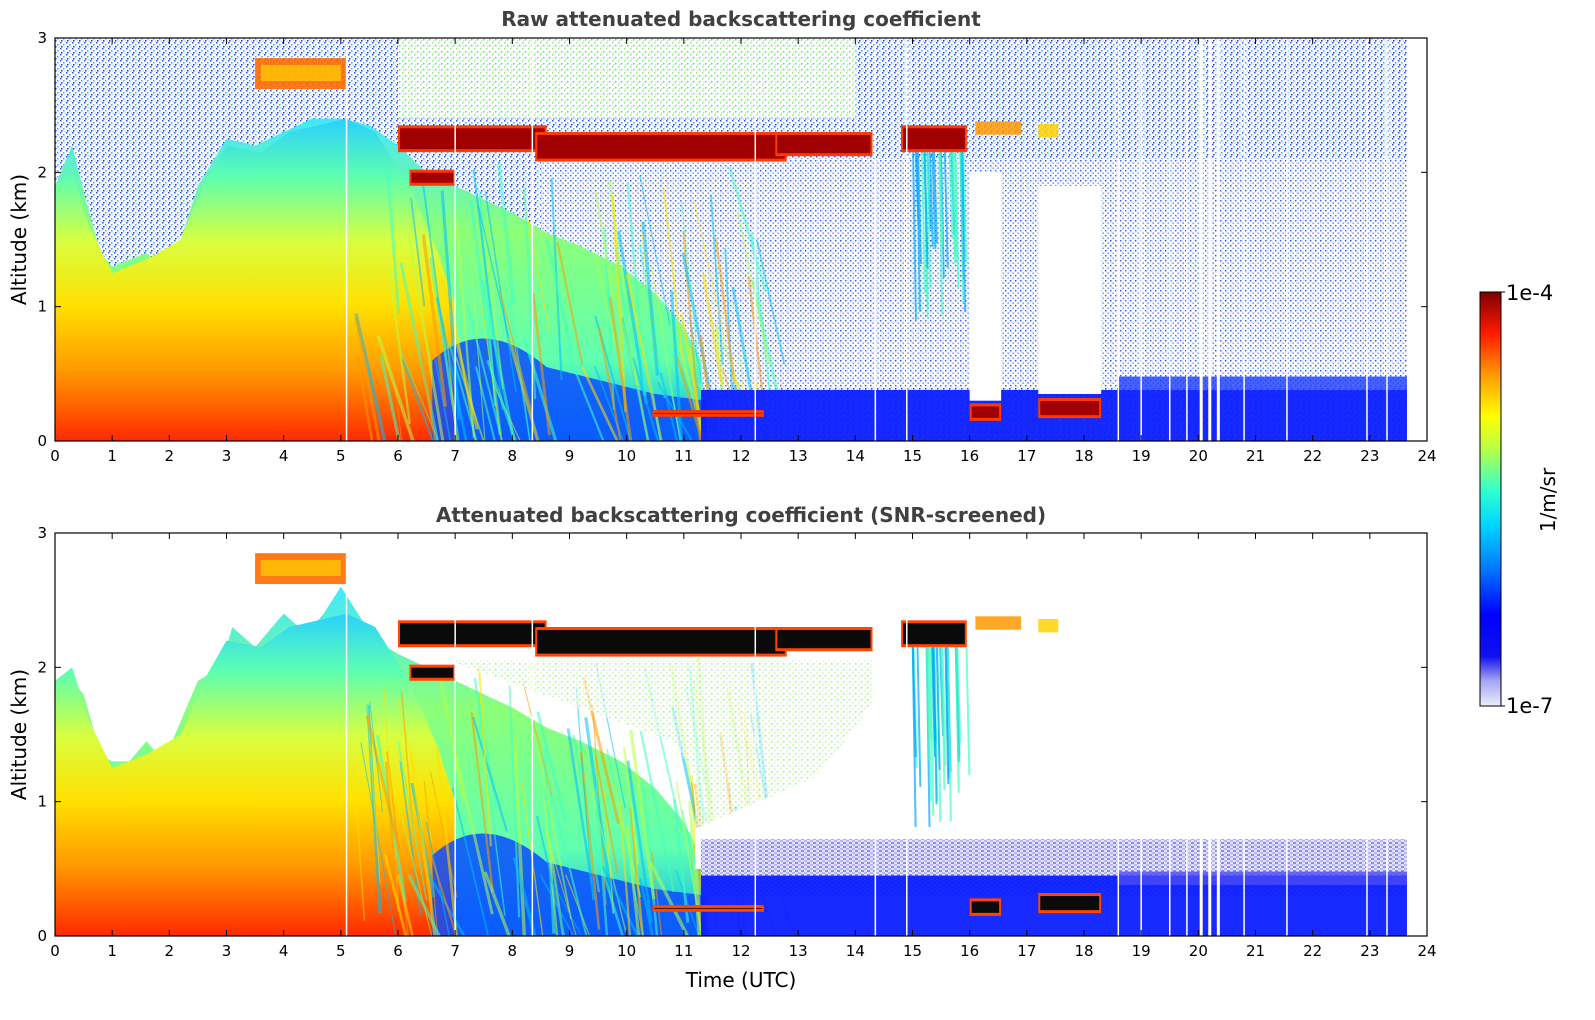 This screenshot has width=1595, height=1020. What do you see at coordinates (42, 441) in the screenshot?
I see `y-tick-label: 0` at bounding box center [42, 441].